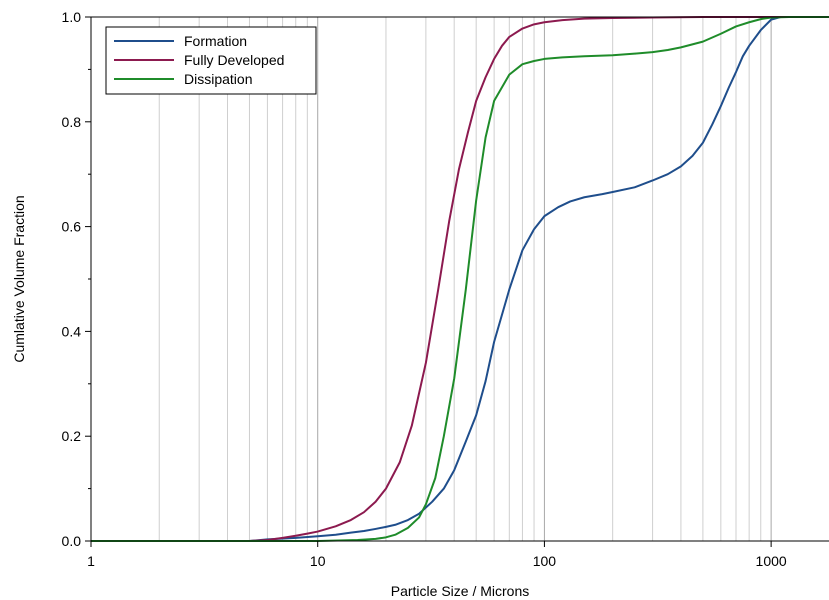  I want to click on y-tick-label: 0.8, so click(72, 122).